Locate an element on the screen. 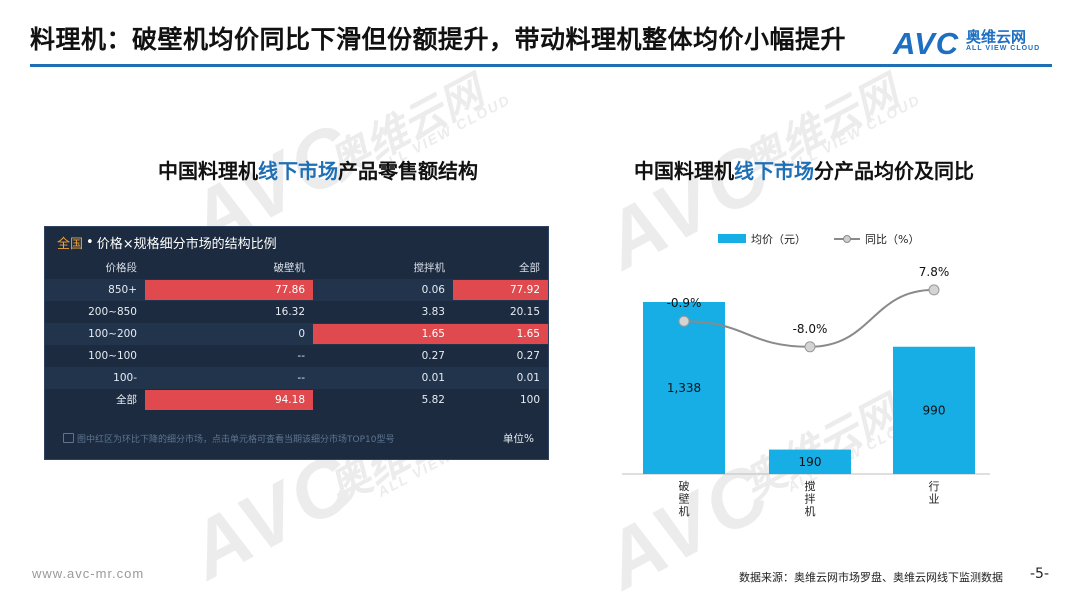 This screenshot has height=608, width=1080. left-title-suffix: 产品零售额结构 is located at coordinates (408, 171).